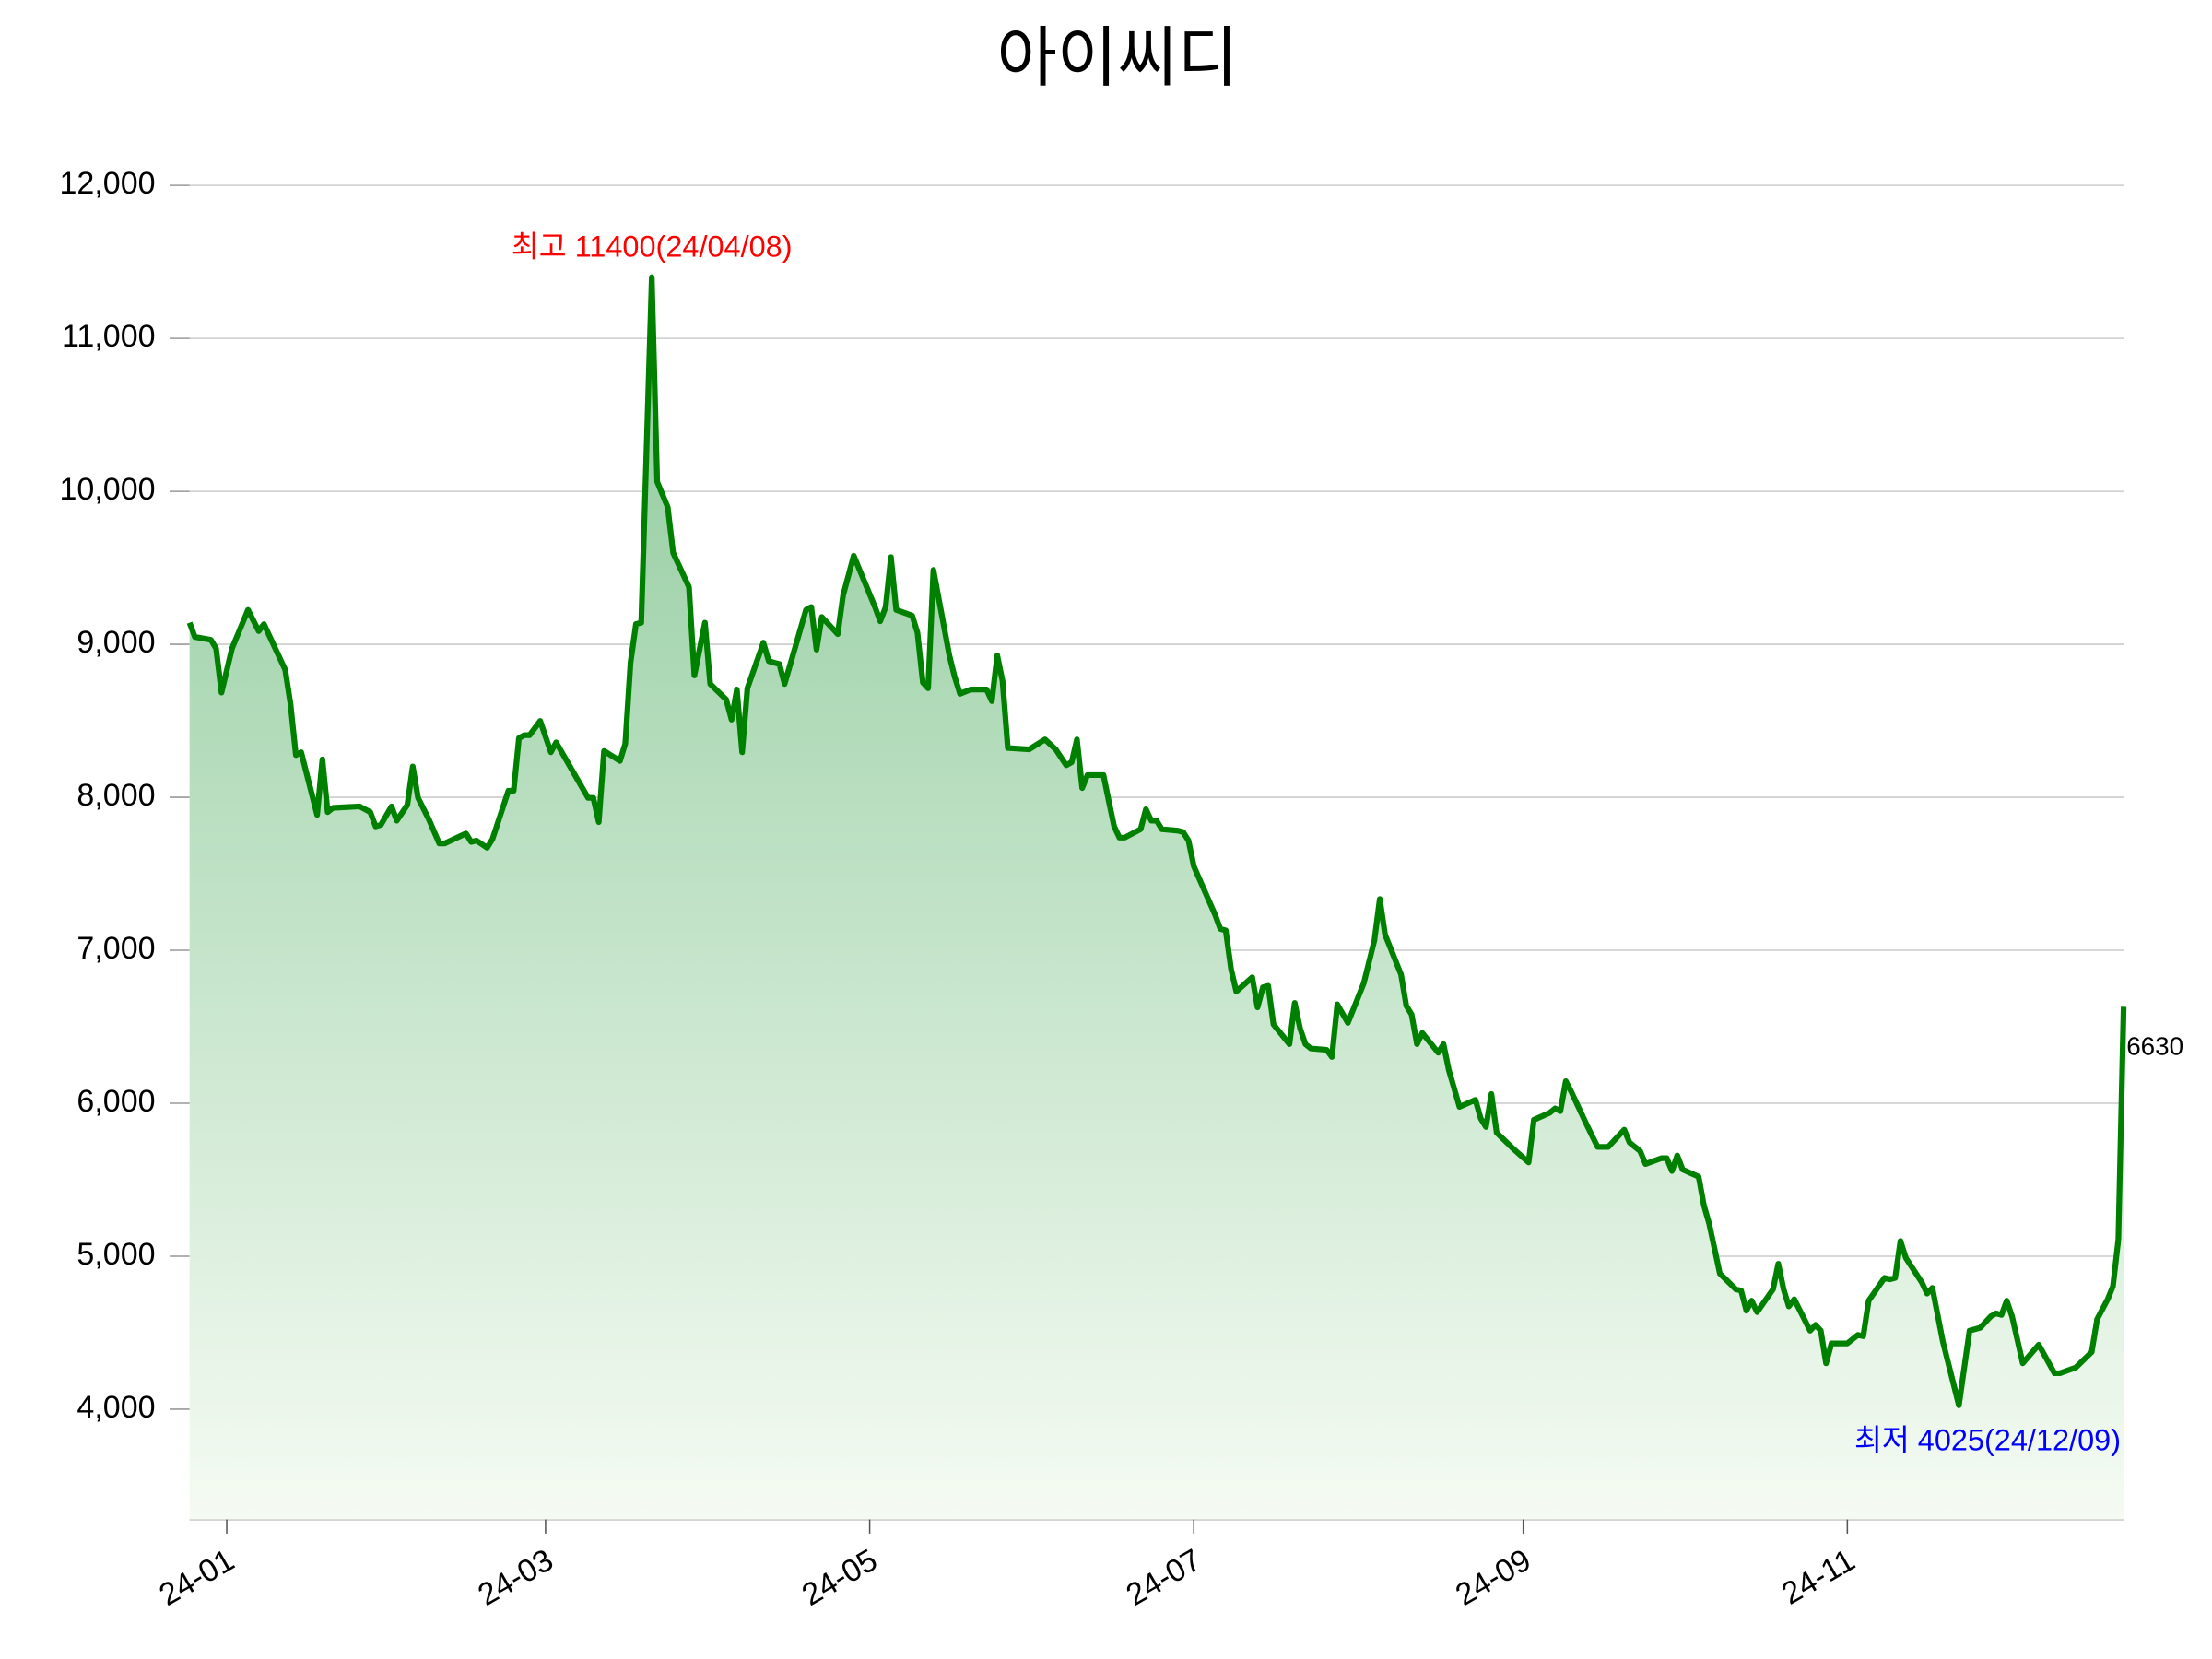 This screenshot has width=2212, height=1659. Describe the element at coordinates (1987, 1440) in the screenshot. I see `min-annotation: 최저 4025(24/12/09)` at that location.